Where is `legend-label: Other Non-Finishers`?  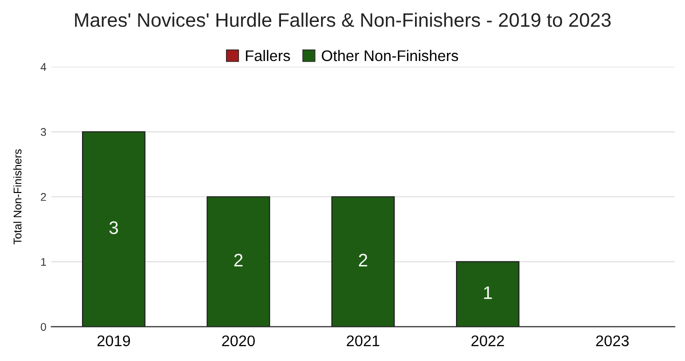
legend-label: Other Non-Finishers is located at coordinates (390, 56).